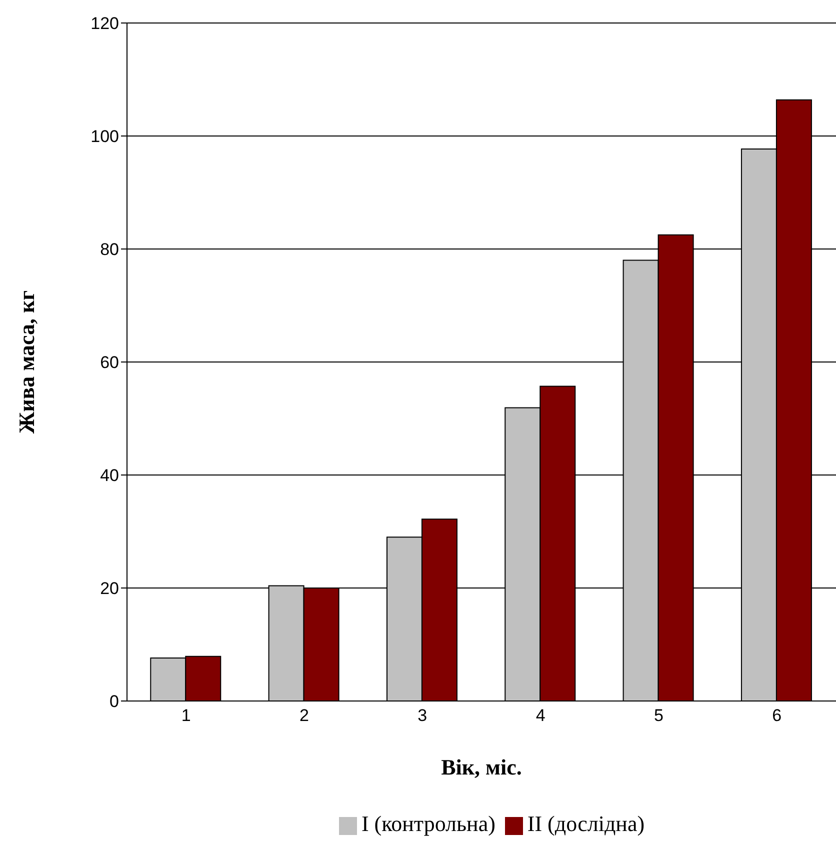 The image size is (836, 847). What do you see at coordinates (481, 767) in the screenshot?
I see `x-axis-title: Вік, міс.` at bounding box center [481, 767].